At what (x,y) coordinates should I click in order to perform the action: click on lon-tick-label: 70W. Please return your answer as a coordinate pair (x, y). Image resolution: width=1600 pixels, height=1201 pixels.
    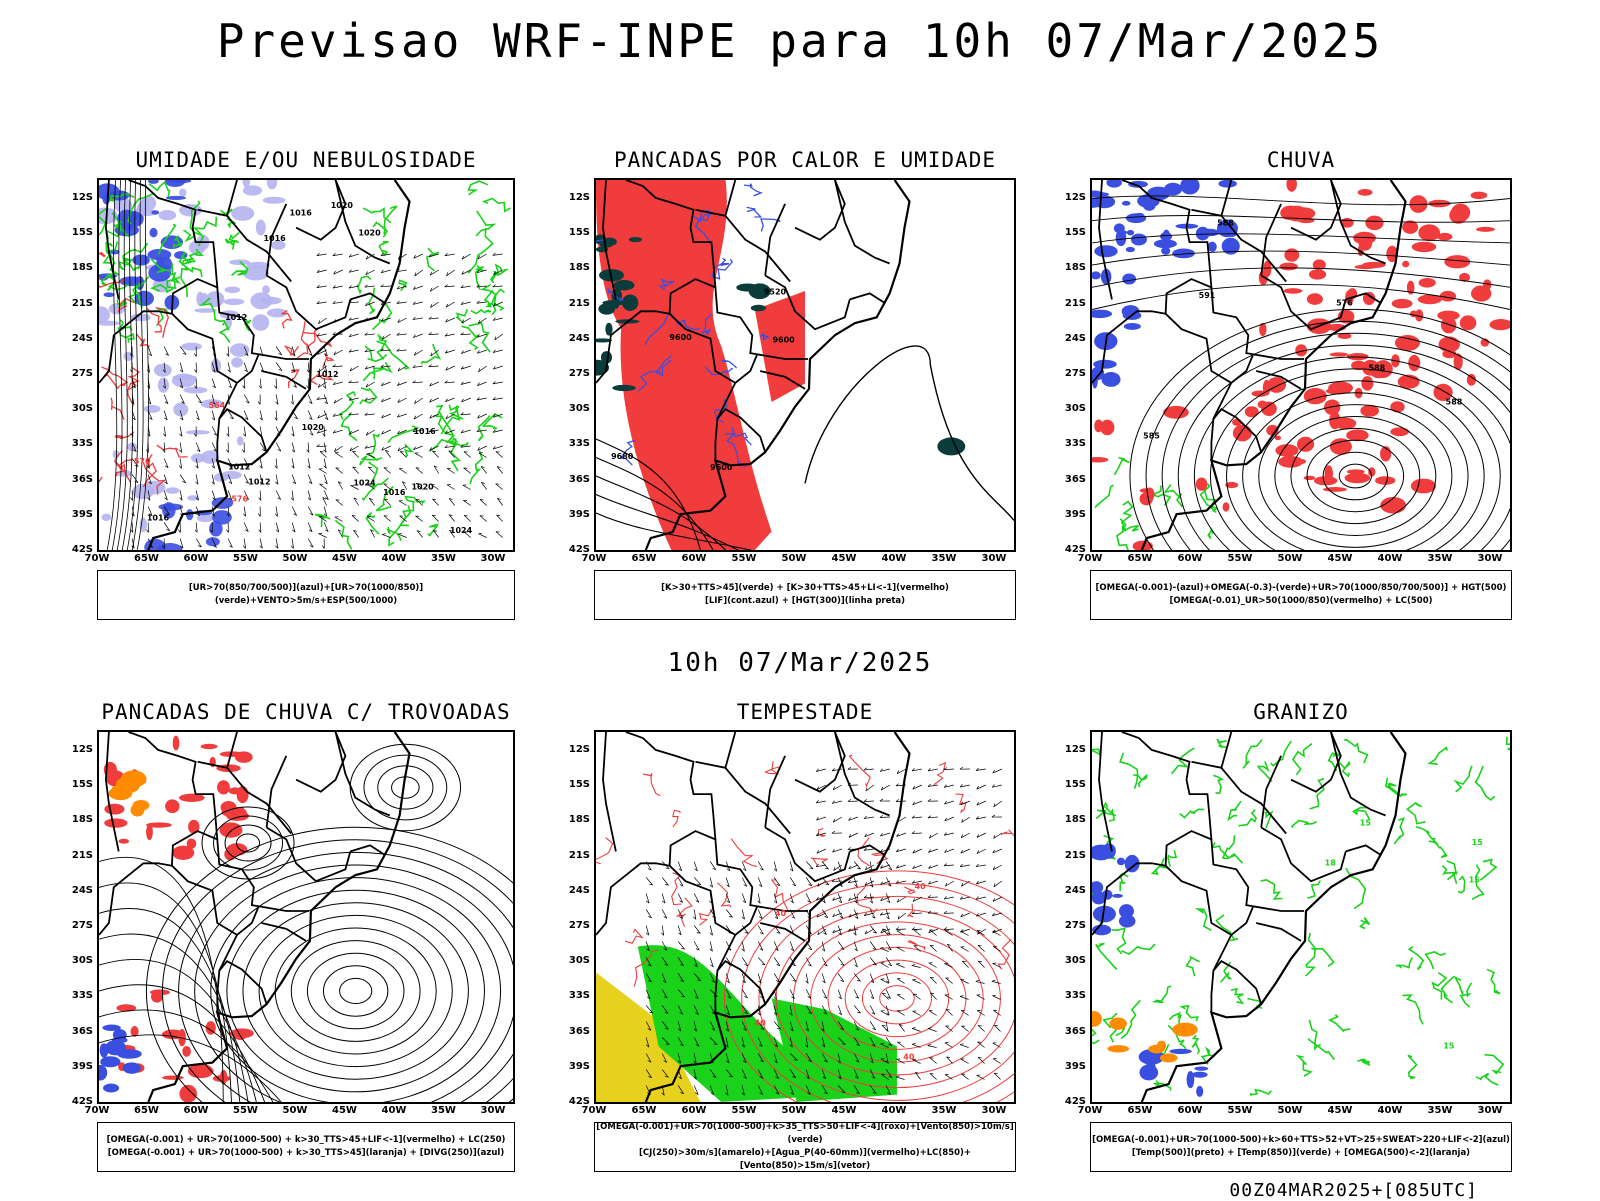
    Looking at the image, I should click on (594, 1110).